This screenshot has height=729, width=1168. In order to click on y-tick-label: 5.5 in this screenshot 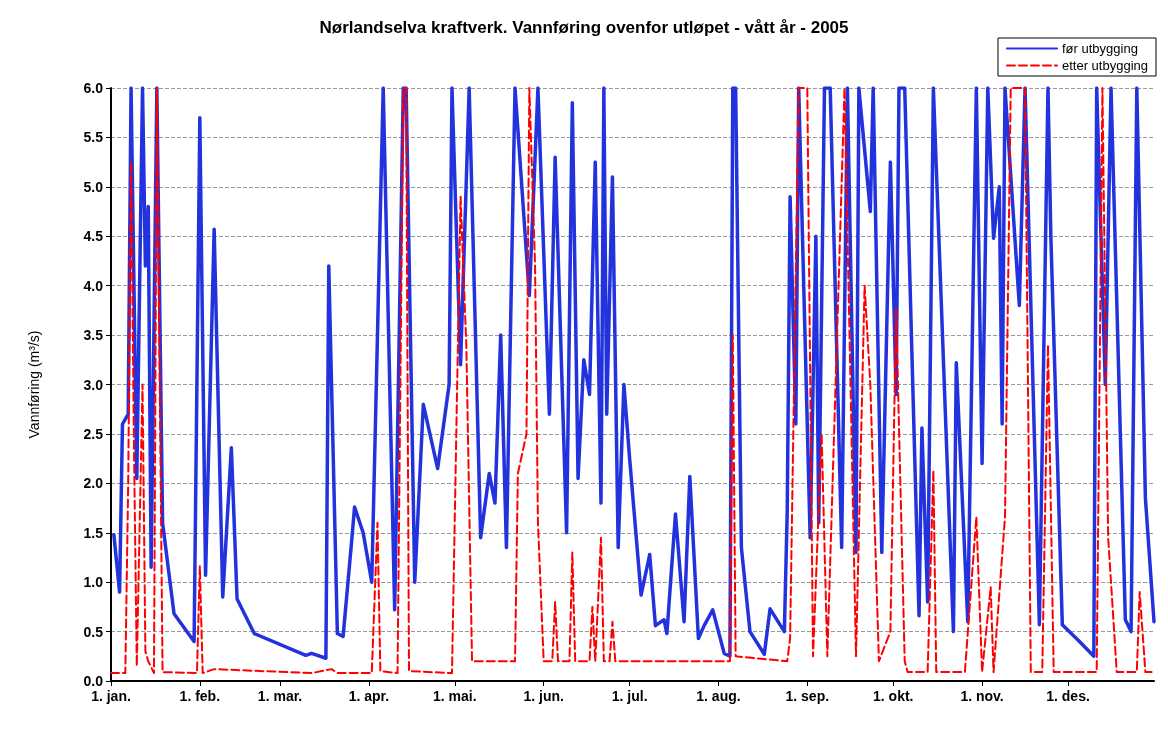, I will do `click(93, 137)`.